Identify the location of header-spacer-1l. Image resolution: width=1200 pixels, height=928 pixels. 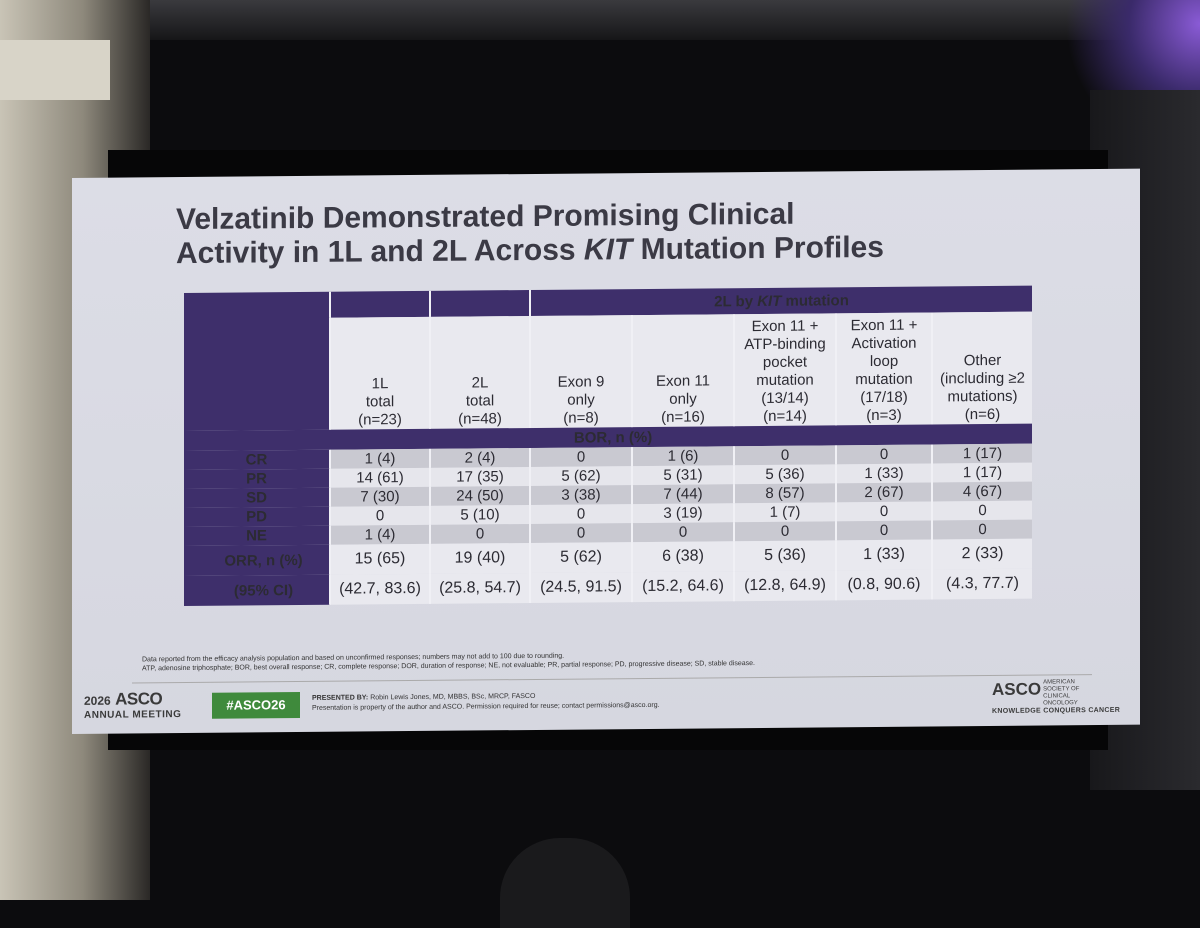
(380, 304).